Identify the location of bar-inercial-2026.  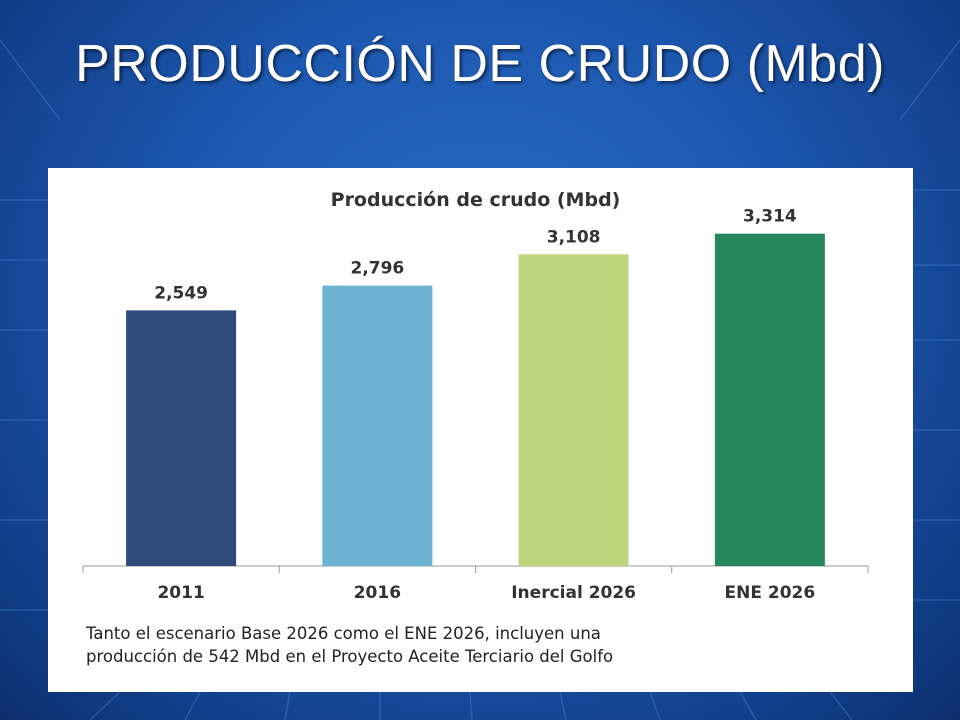
(573, 410).